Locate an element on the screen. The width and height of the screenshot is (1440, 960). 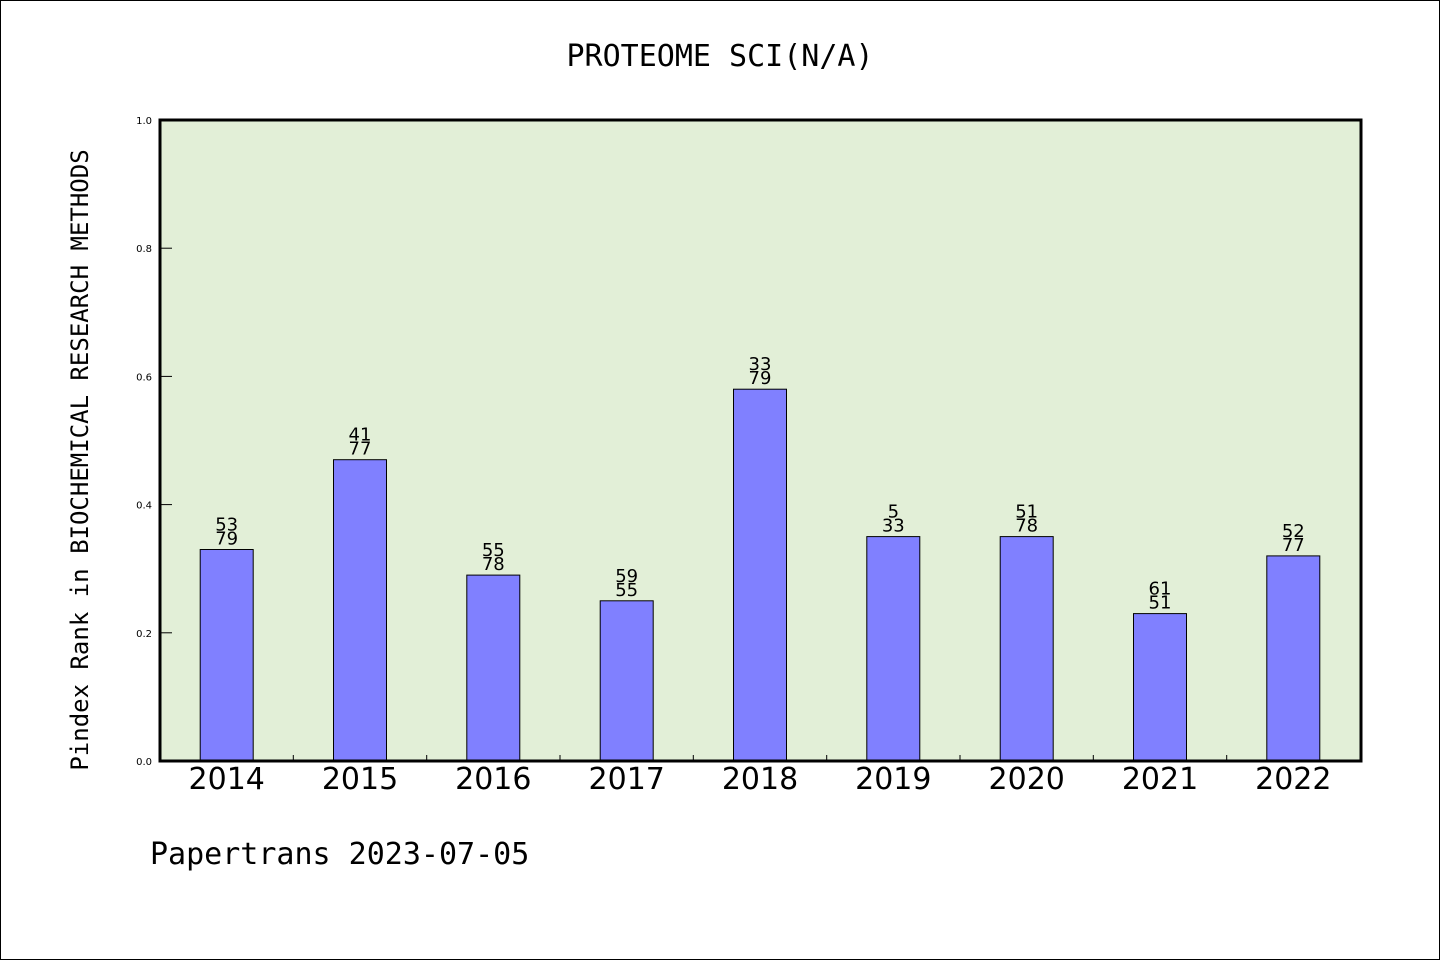
bar-label-top-2021: 61 is located at coordinates (1160, 589).